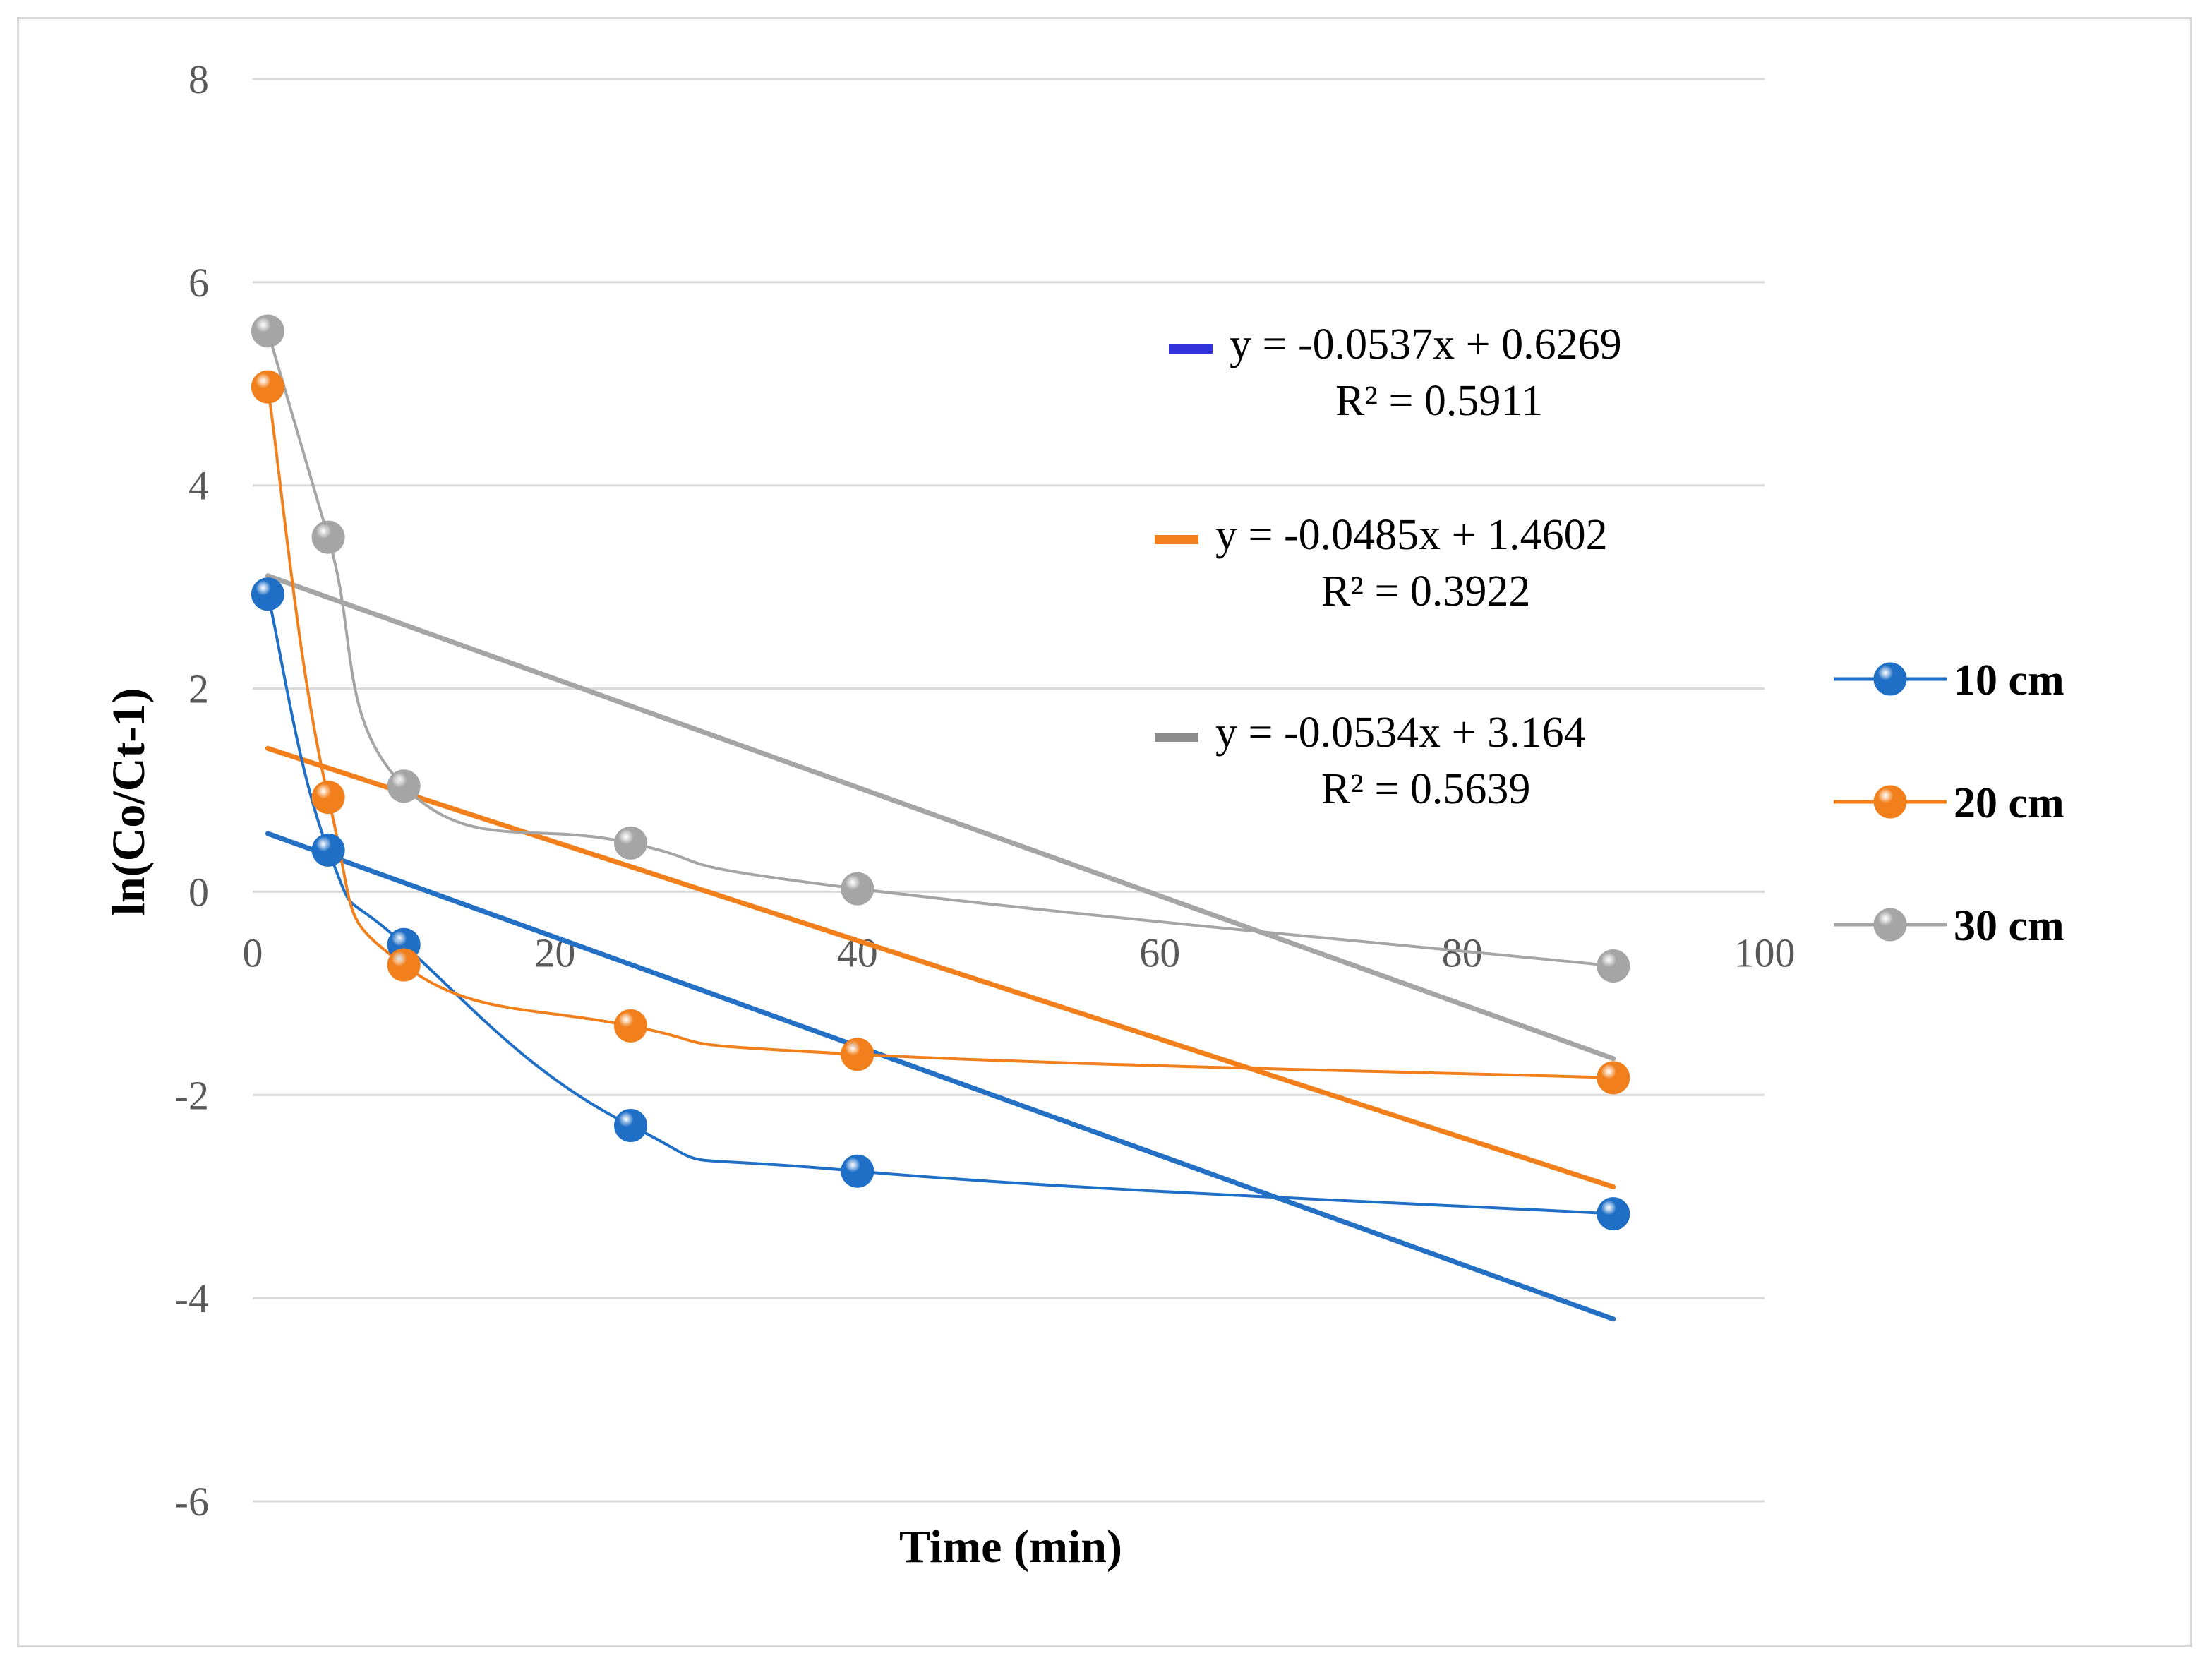  Describe the element at coordinates (192, 790) in the screenshot. I see `y-axis-ticks: 8 6 4 2 0 -2 -4 -6` at that location.